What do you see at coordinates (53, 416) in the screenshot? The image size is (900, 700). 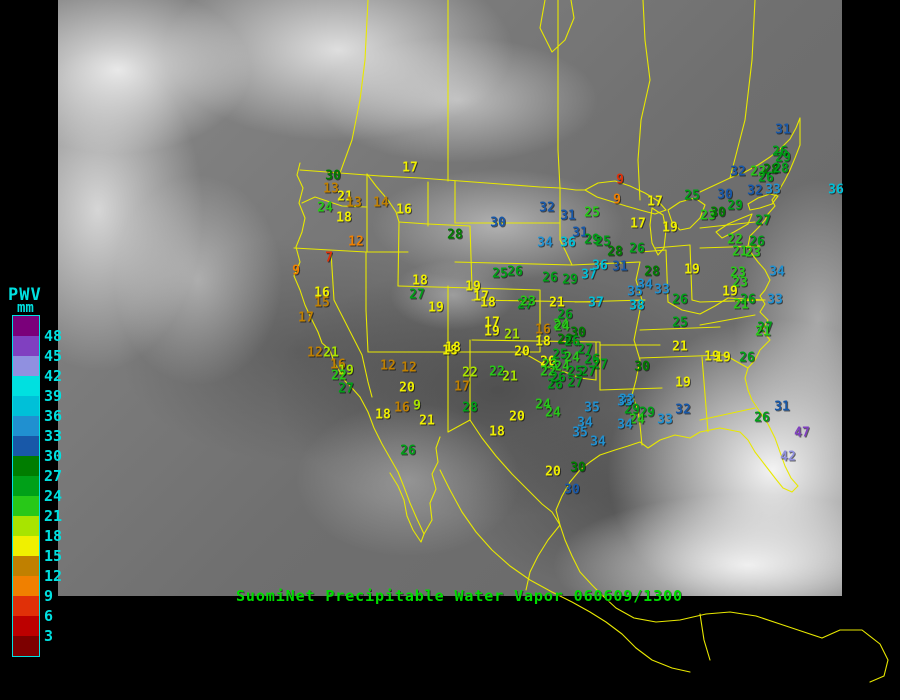 I see `scale-label: 36` at bounding box center [53, 416].